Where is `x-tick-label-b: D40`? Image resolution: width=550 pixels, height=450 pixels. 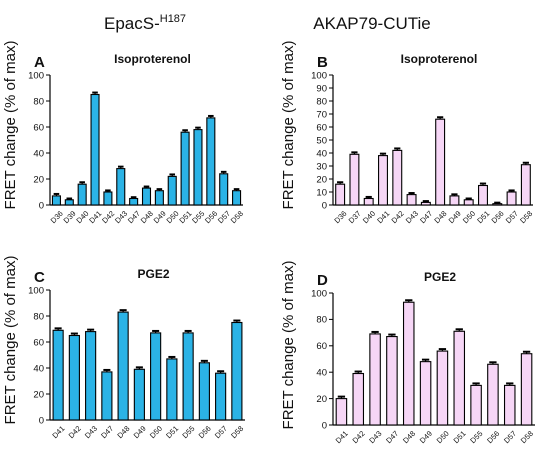 x-tick-label-b: D40 is located at coordinates (369, 217).